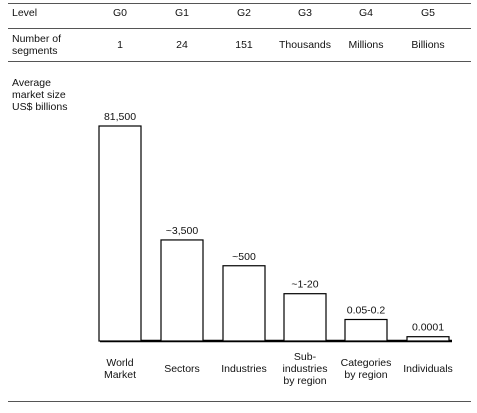 The image size is (477, 413). I want to click on level-g3: G3, so click(305, 13).